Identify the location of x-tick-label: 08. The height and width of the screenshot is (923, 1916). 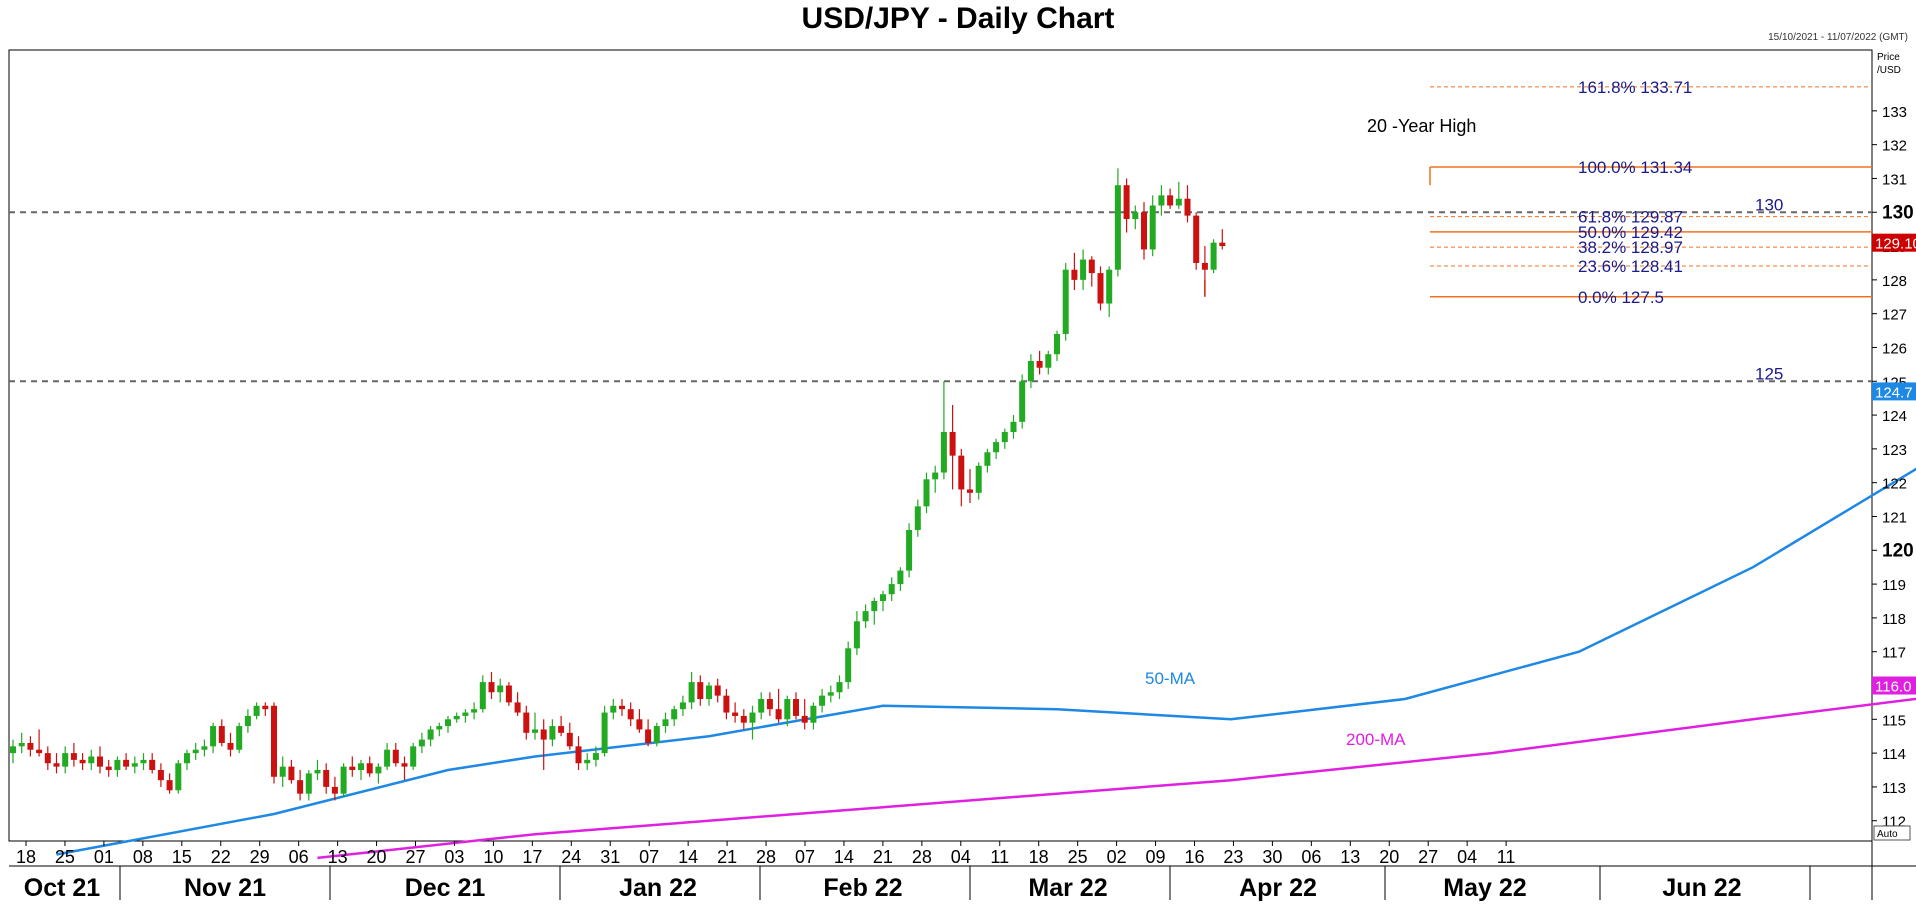
(143, 857).